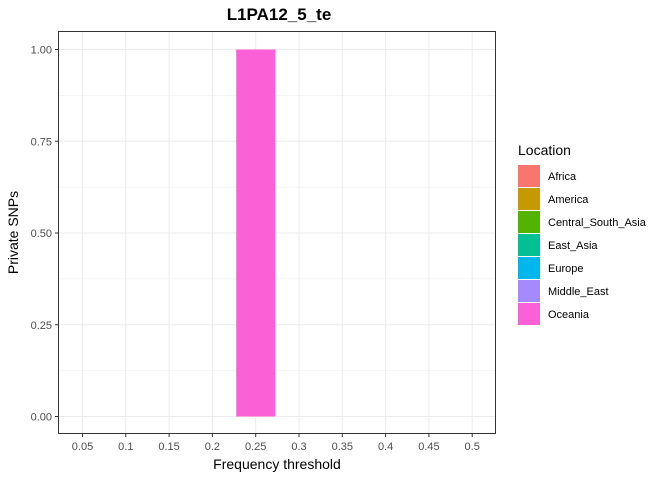 The width and height of the screenshot is (672, 480). Describe the element at coordinates (578, 292) in the screenshot. I see `legend-label: Middle_East` at that location.